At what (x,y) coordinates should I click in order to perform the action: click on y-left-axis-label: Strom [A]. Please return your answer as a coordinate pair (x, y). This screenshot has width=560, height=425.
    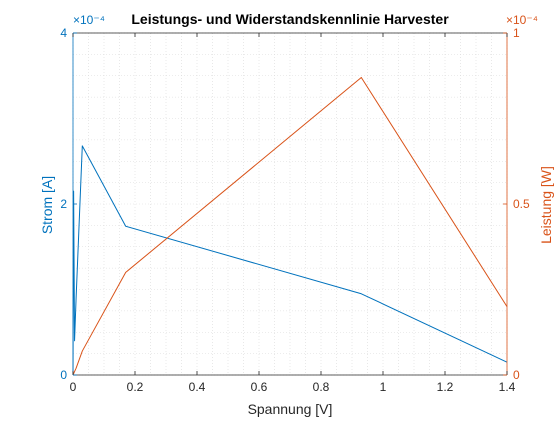
    Looking at the image, I should click on (47, 205).